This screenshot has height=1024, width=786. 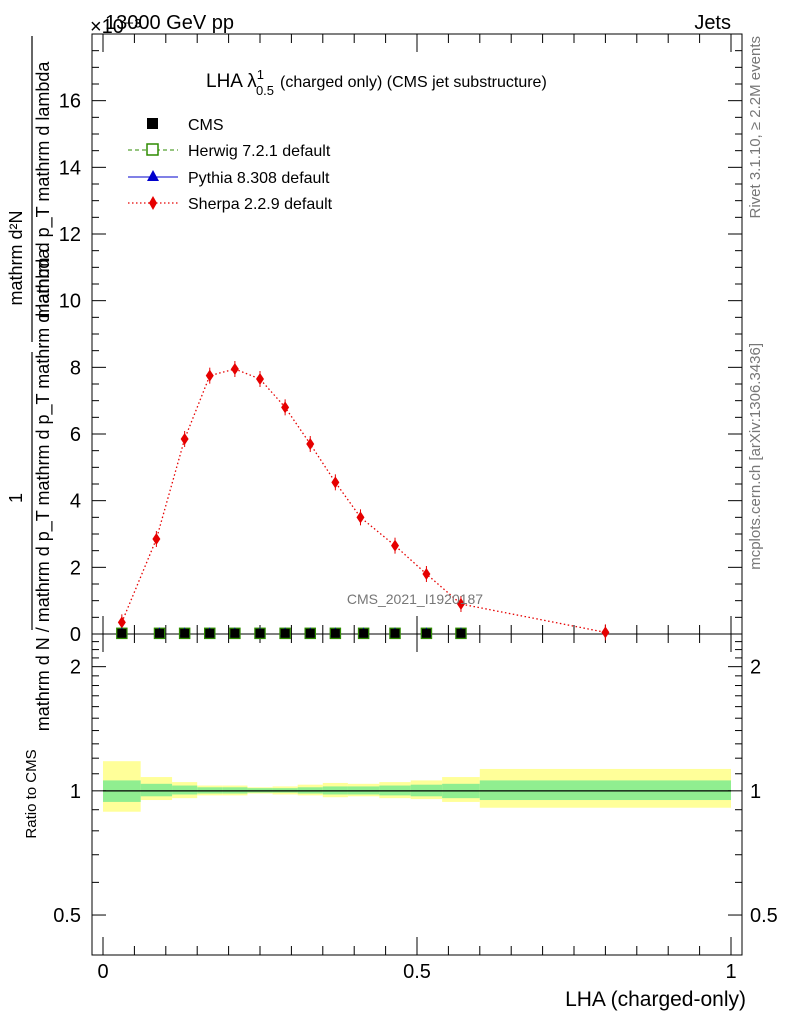 I want to click on ratio-bands, so click(x=417, y=786).